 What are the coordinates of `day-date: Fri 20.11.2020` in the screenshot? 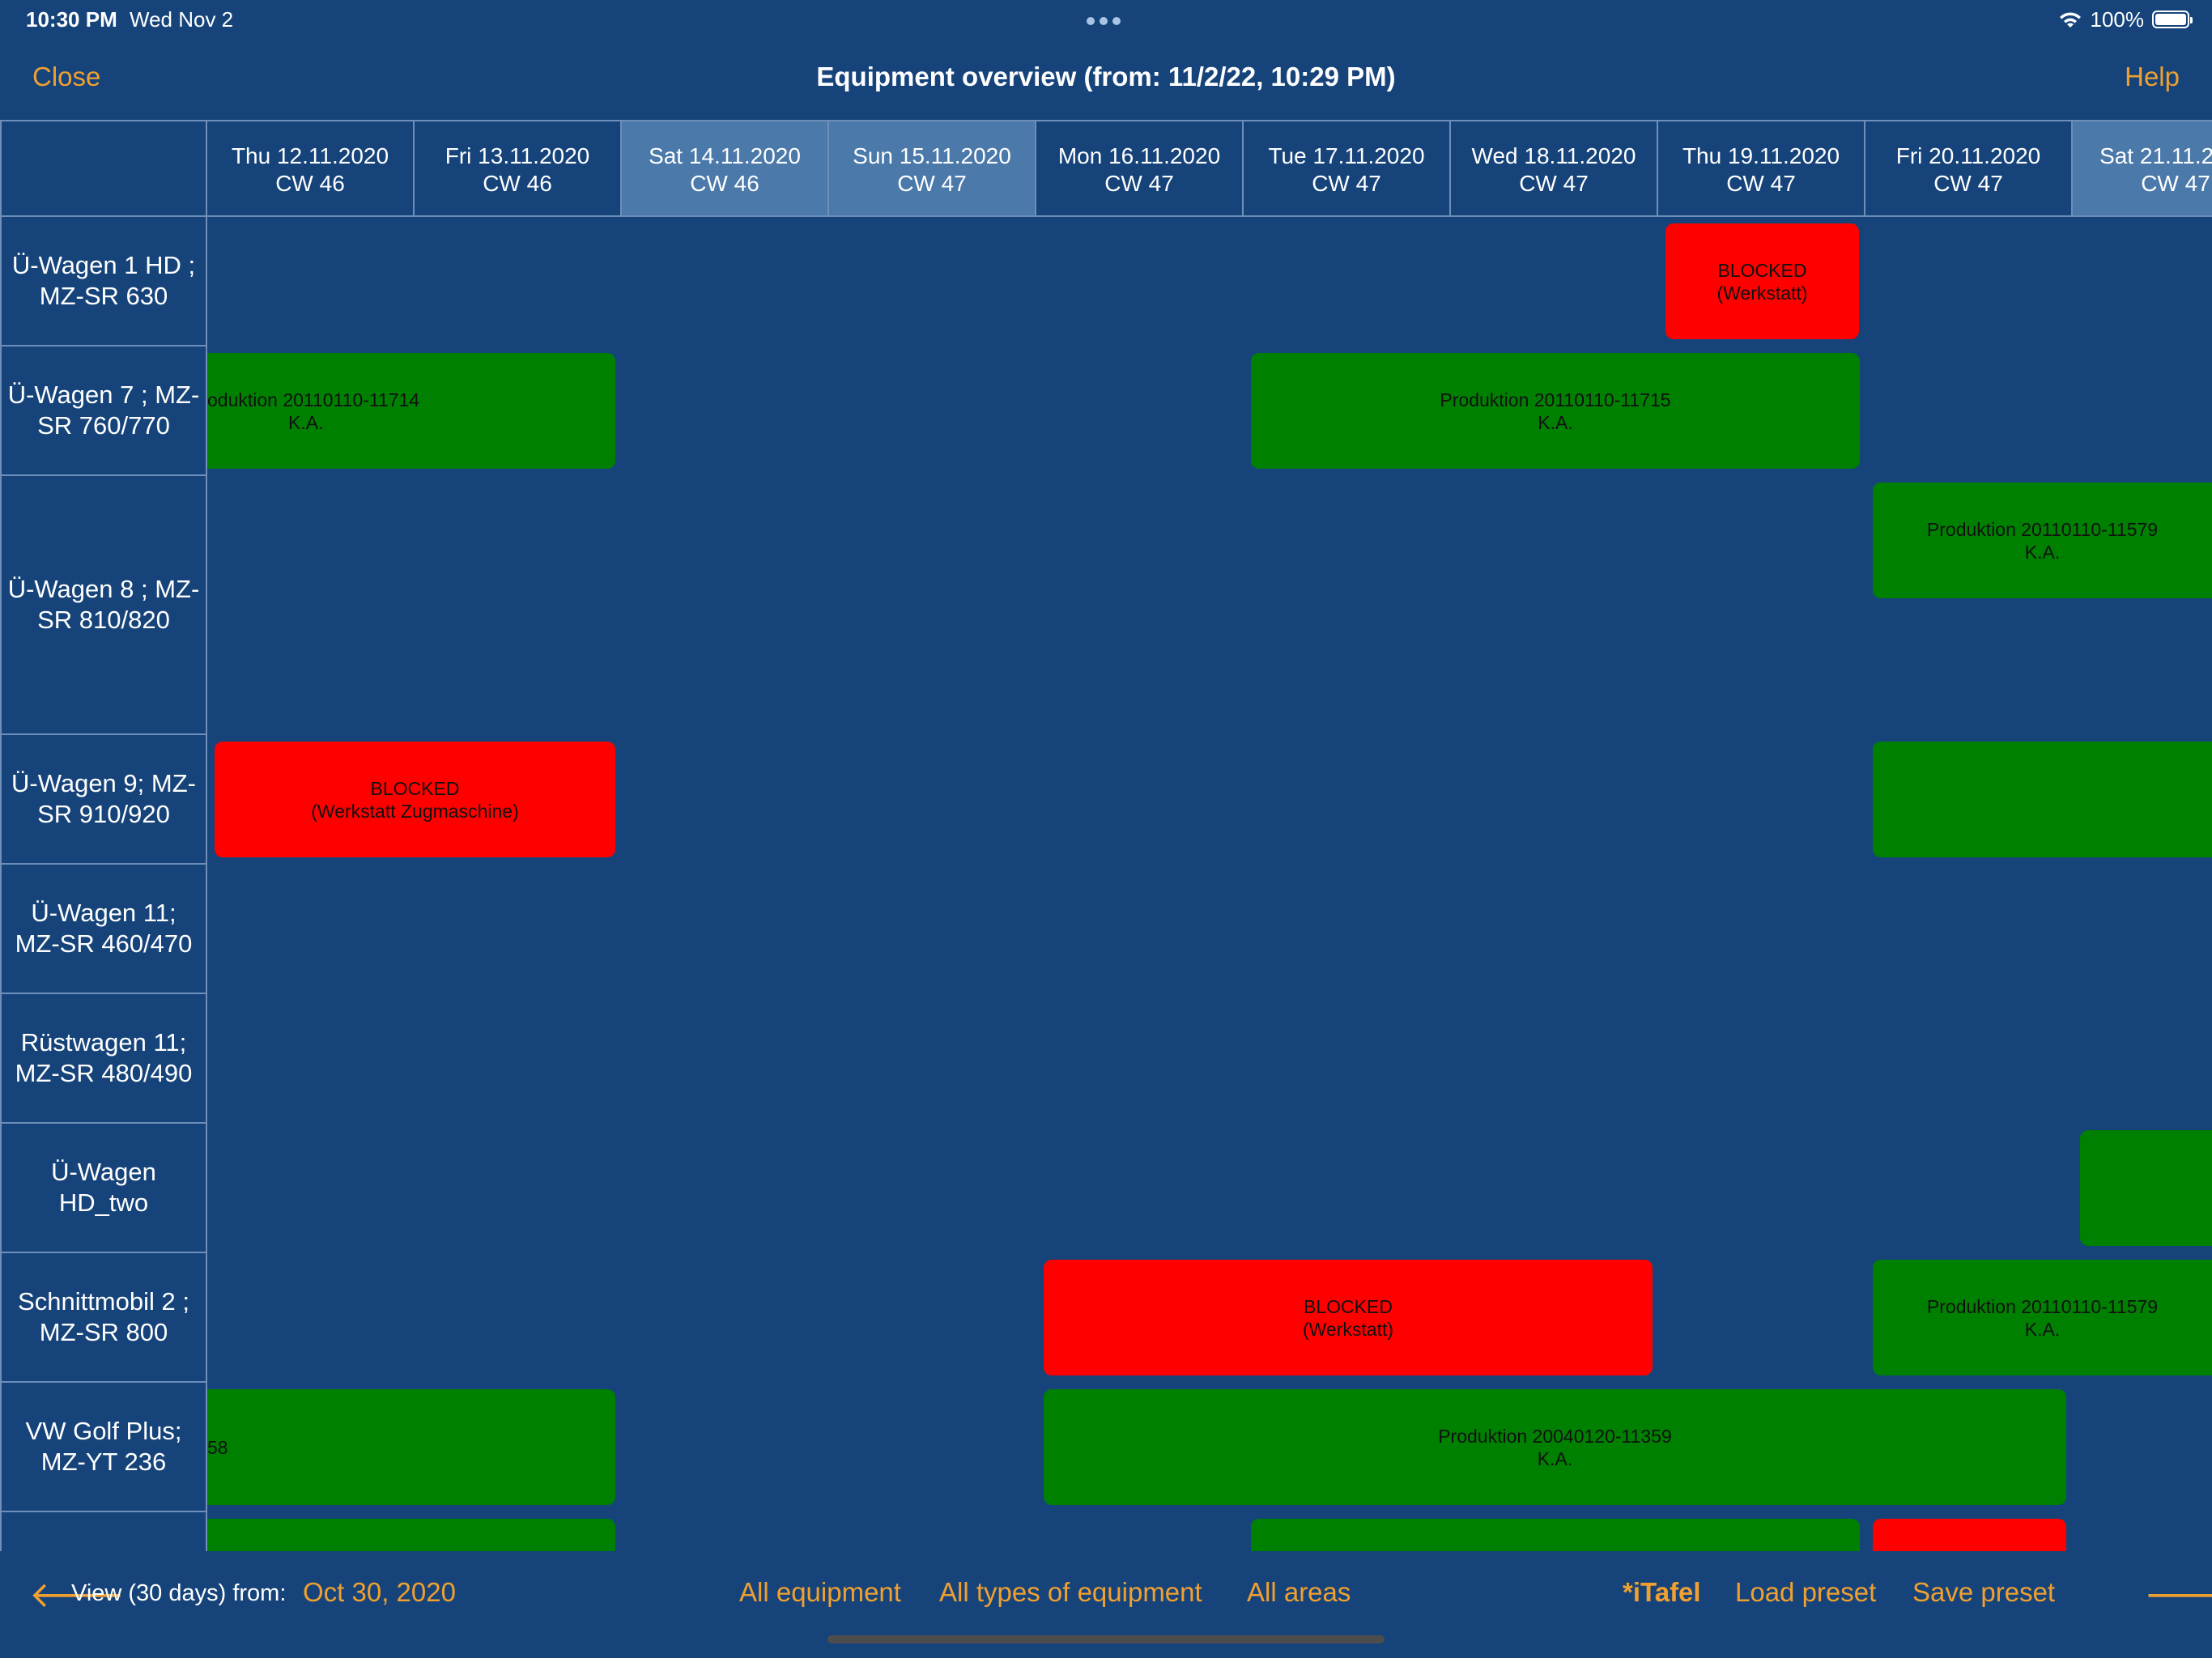 It's located at (1968, 155).